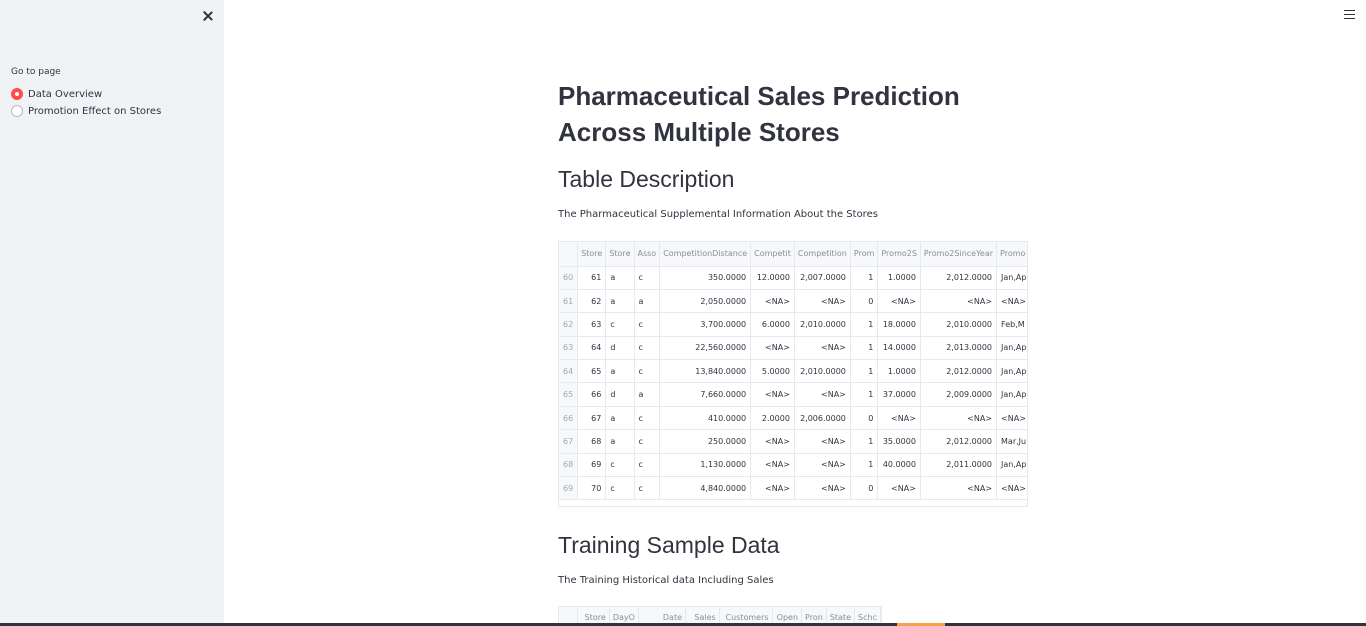 This screenshot has width=1366, height=626. I want to click on column-header: Promo, so click(1011, 254).